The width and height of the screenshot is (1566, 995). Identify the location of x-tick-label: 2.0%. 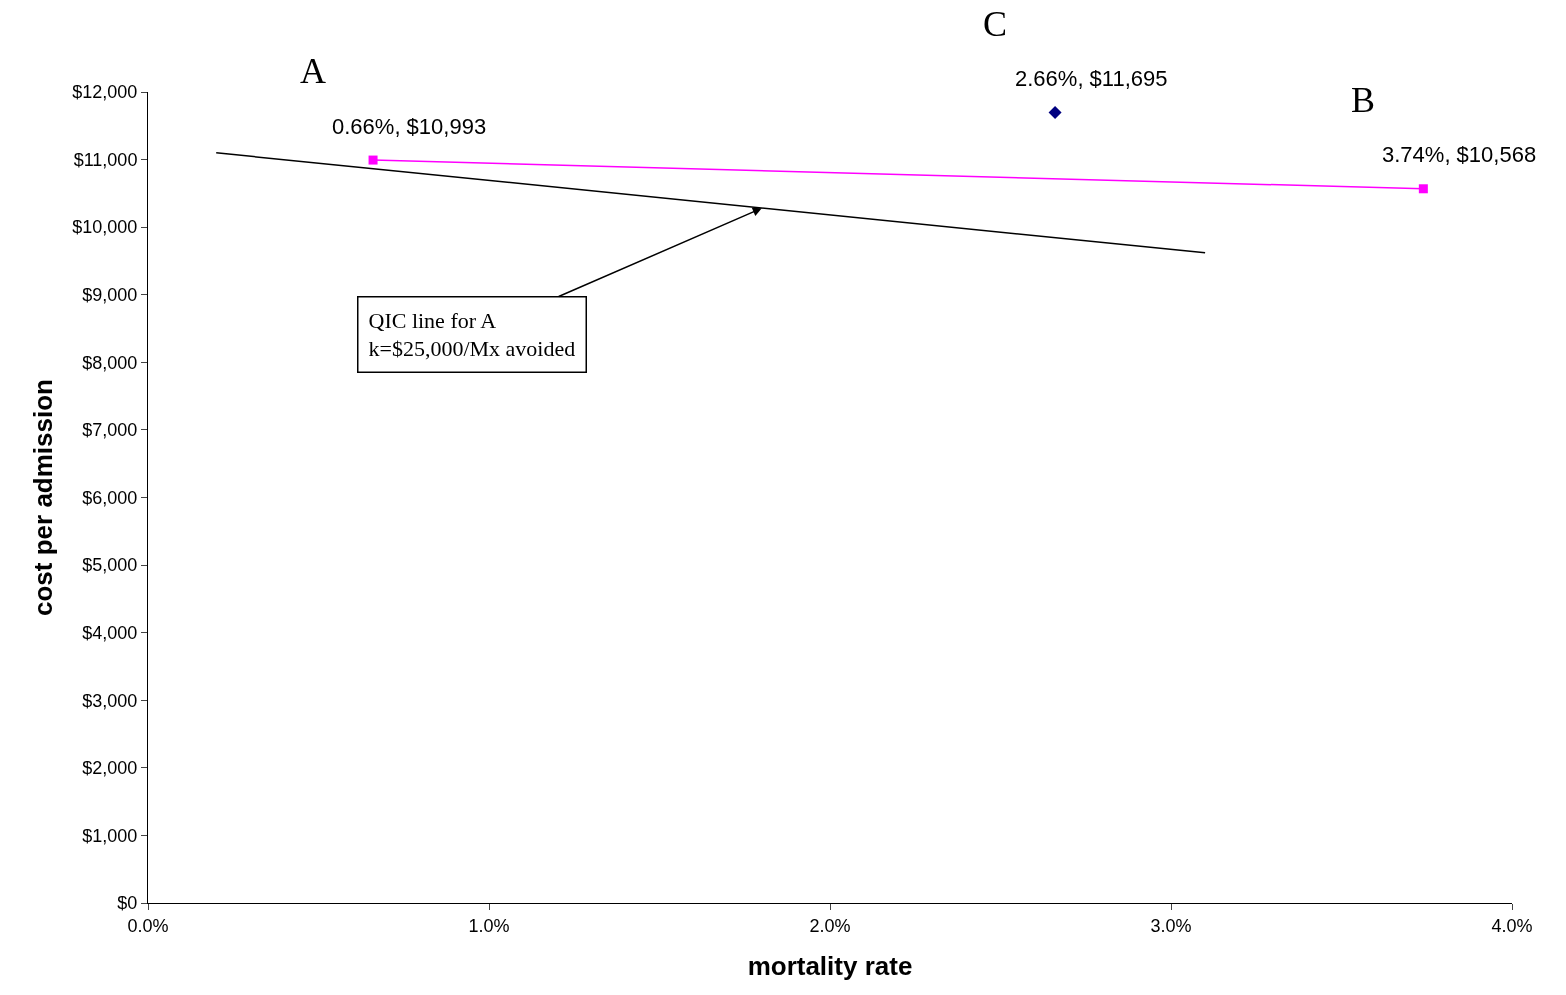
(830, 925).